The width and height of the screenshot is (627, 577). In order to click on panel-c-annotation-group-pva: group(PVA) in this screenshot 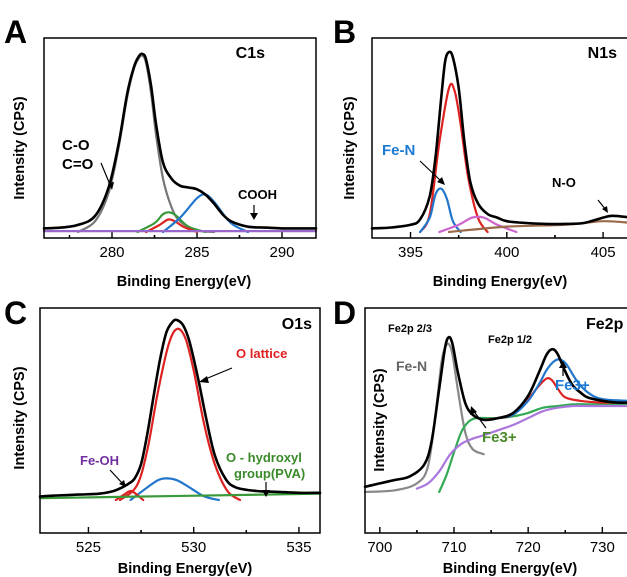, I will do `click(269, 473)`.